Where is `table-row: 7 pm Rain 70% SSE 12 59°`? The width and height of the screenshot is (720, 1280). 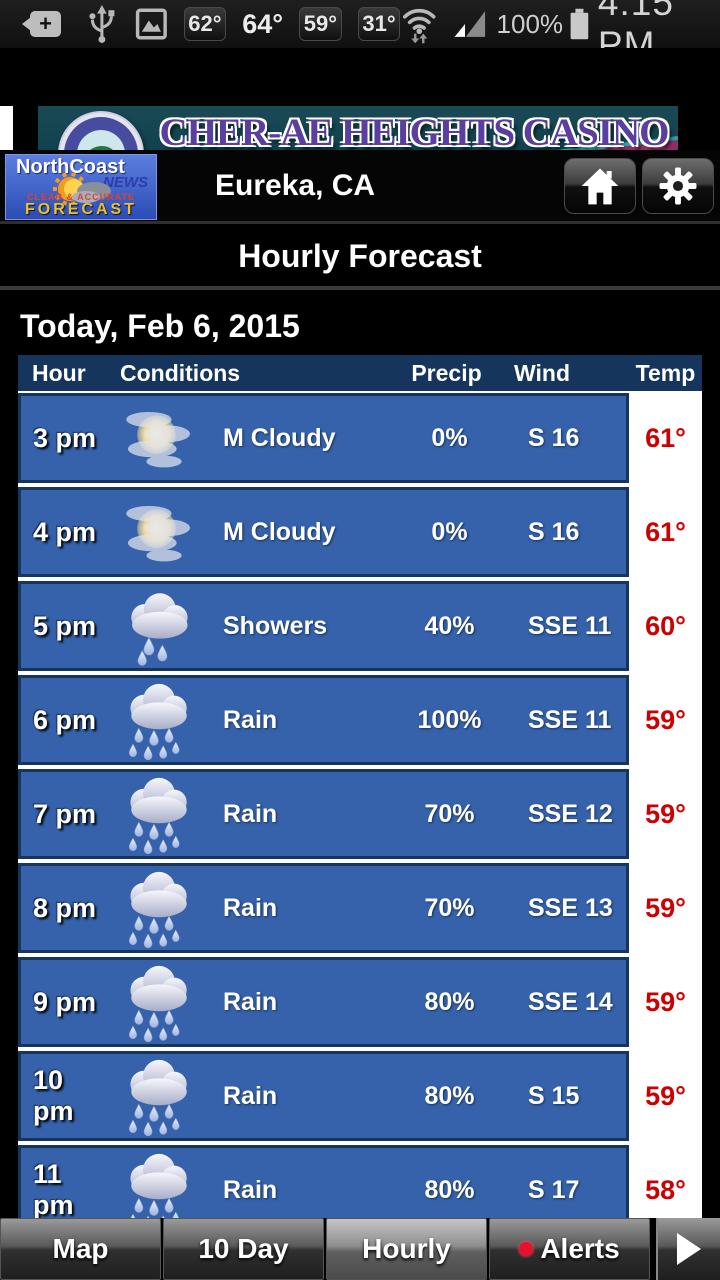 table-row: 7 pm Rain 70% SSE 12 59° is located at coordinates (360, 814).